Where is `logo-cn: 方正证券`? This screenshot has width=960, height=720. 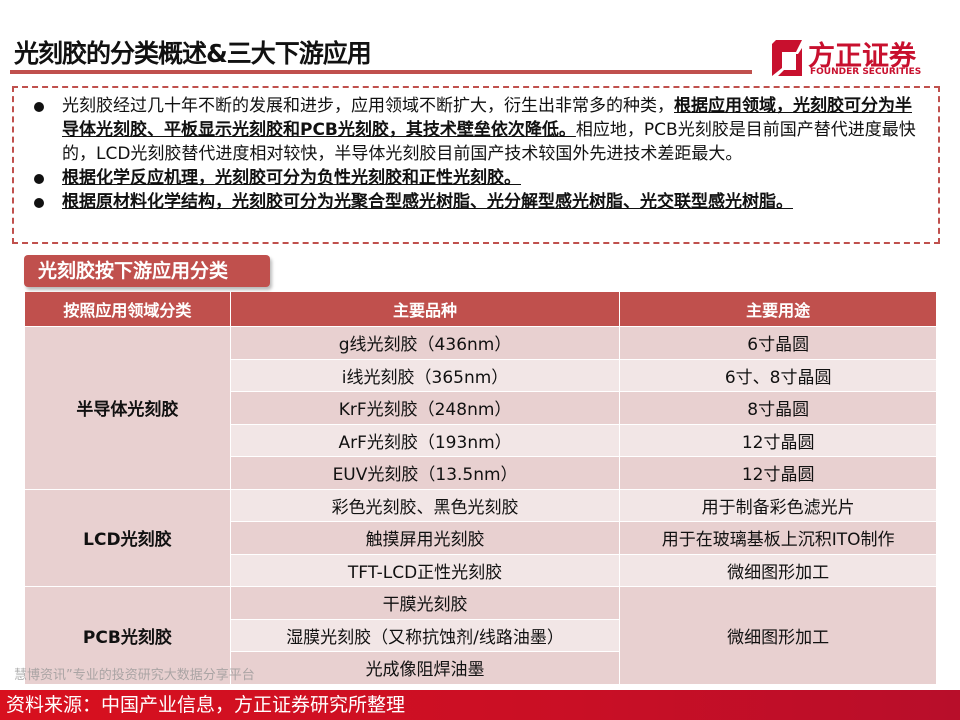
logo-cn: 方正证券 is located at coordinates (862, 56).